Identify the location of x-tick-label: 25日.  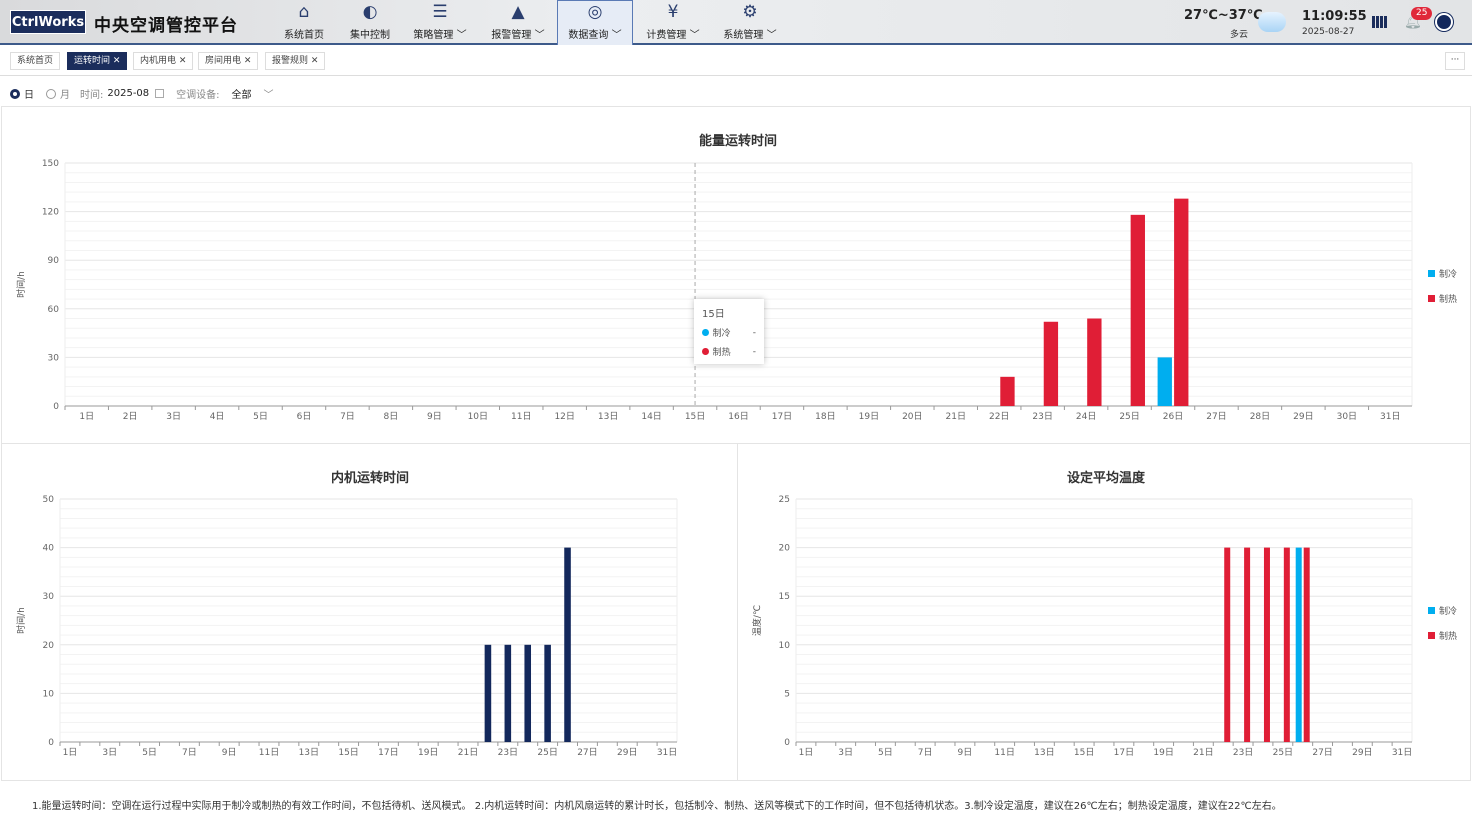
(1283, 752).